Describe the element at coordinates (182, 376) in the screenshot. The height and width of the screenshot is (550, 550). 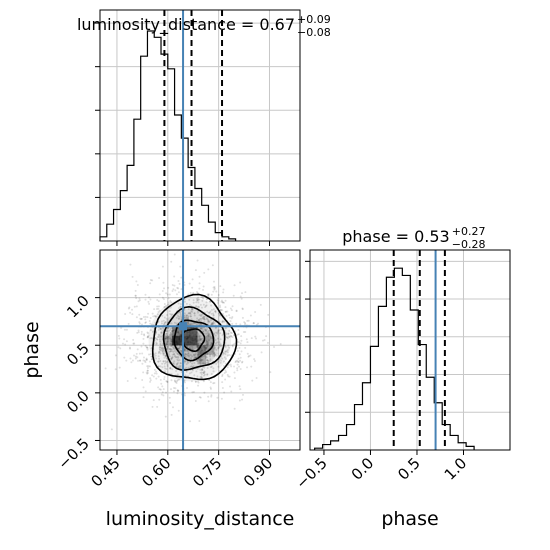
I see `ticks` at that location.